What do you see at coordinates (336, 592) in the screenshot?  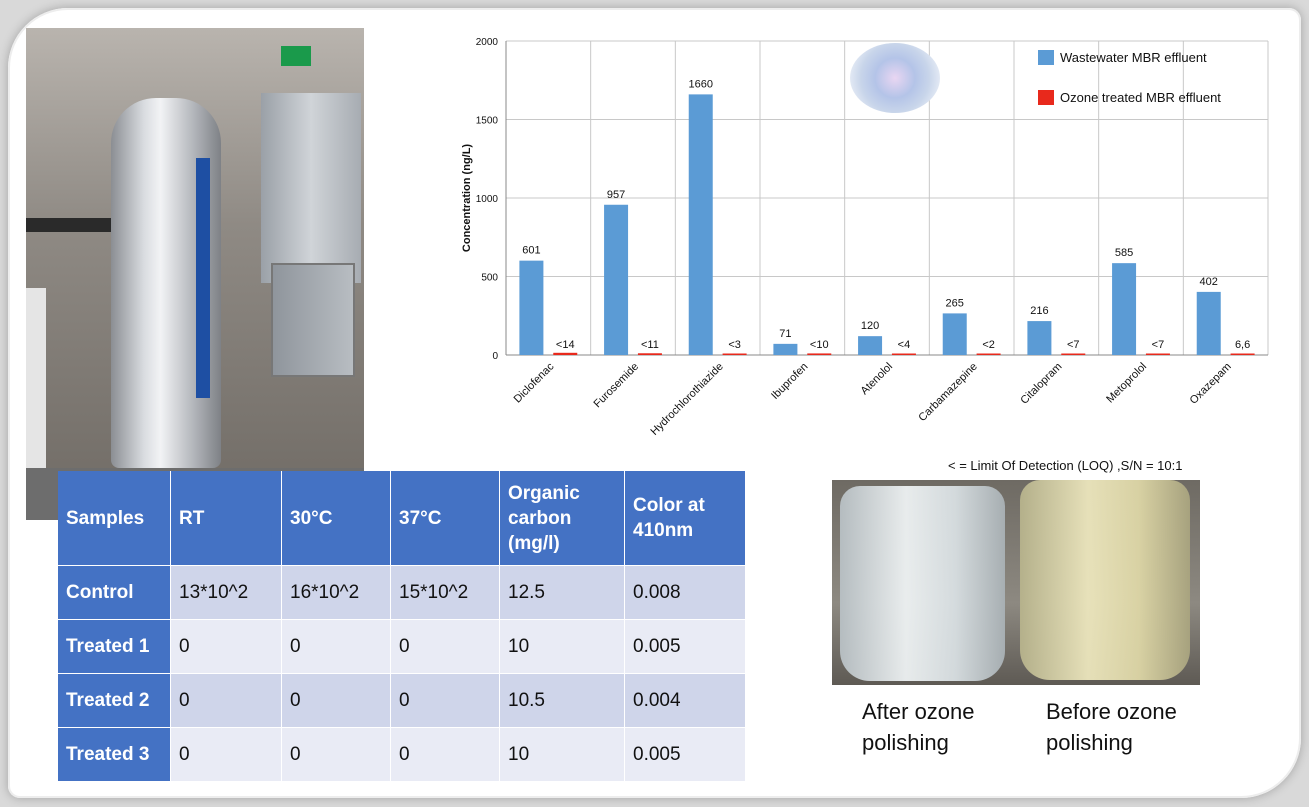 I see `table-cell: 16*10^2` at bounding box center [336, 592].